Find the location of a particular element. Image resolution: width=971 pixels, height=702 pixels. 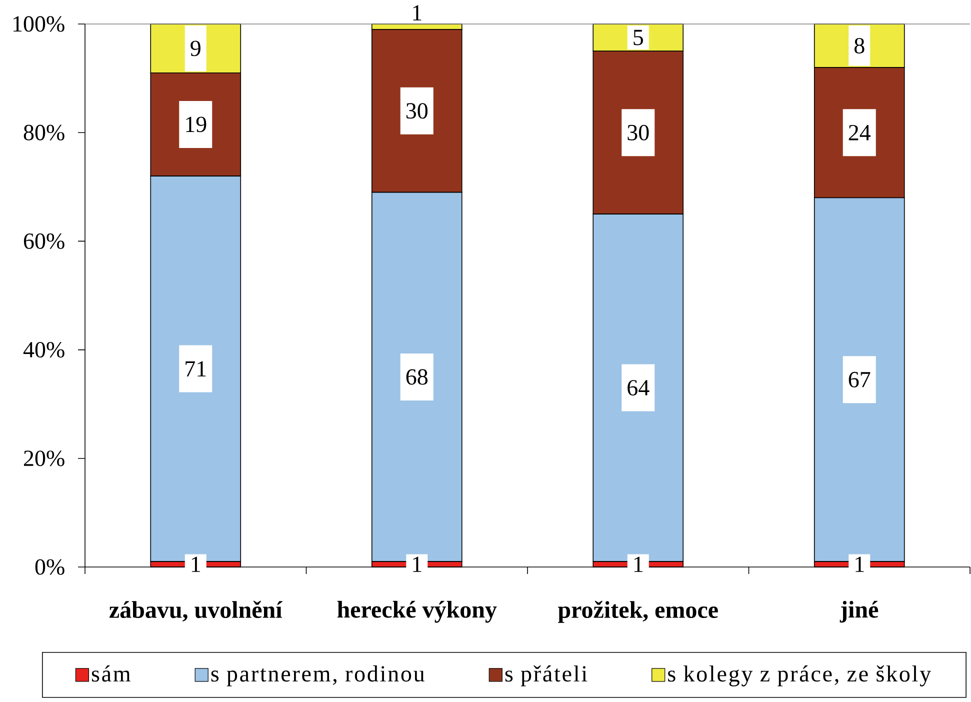

data-label: 64 is located at coordinates (639, 388).